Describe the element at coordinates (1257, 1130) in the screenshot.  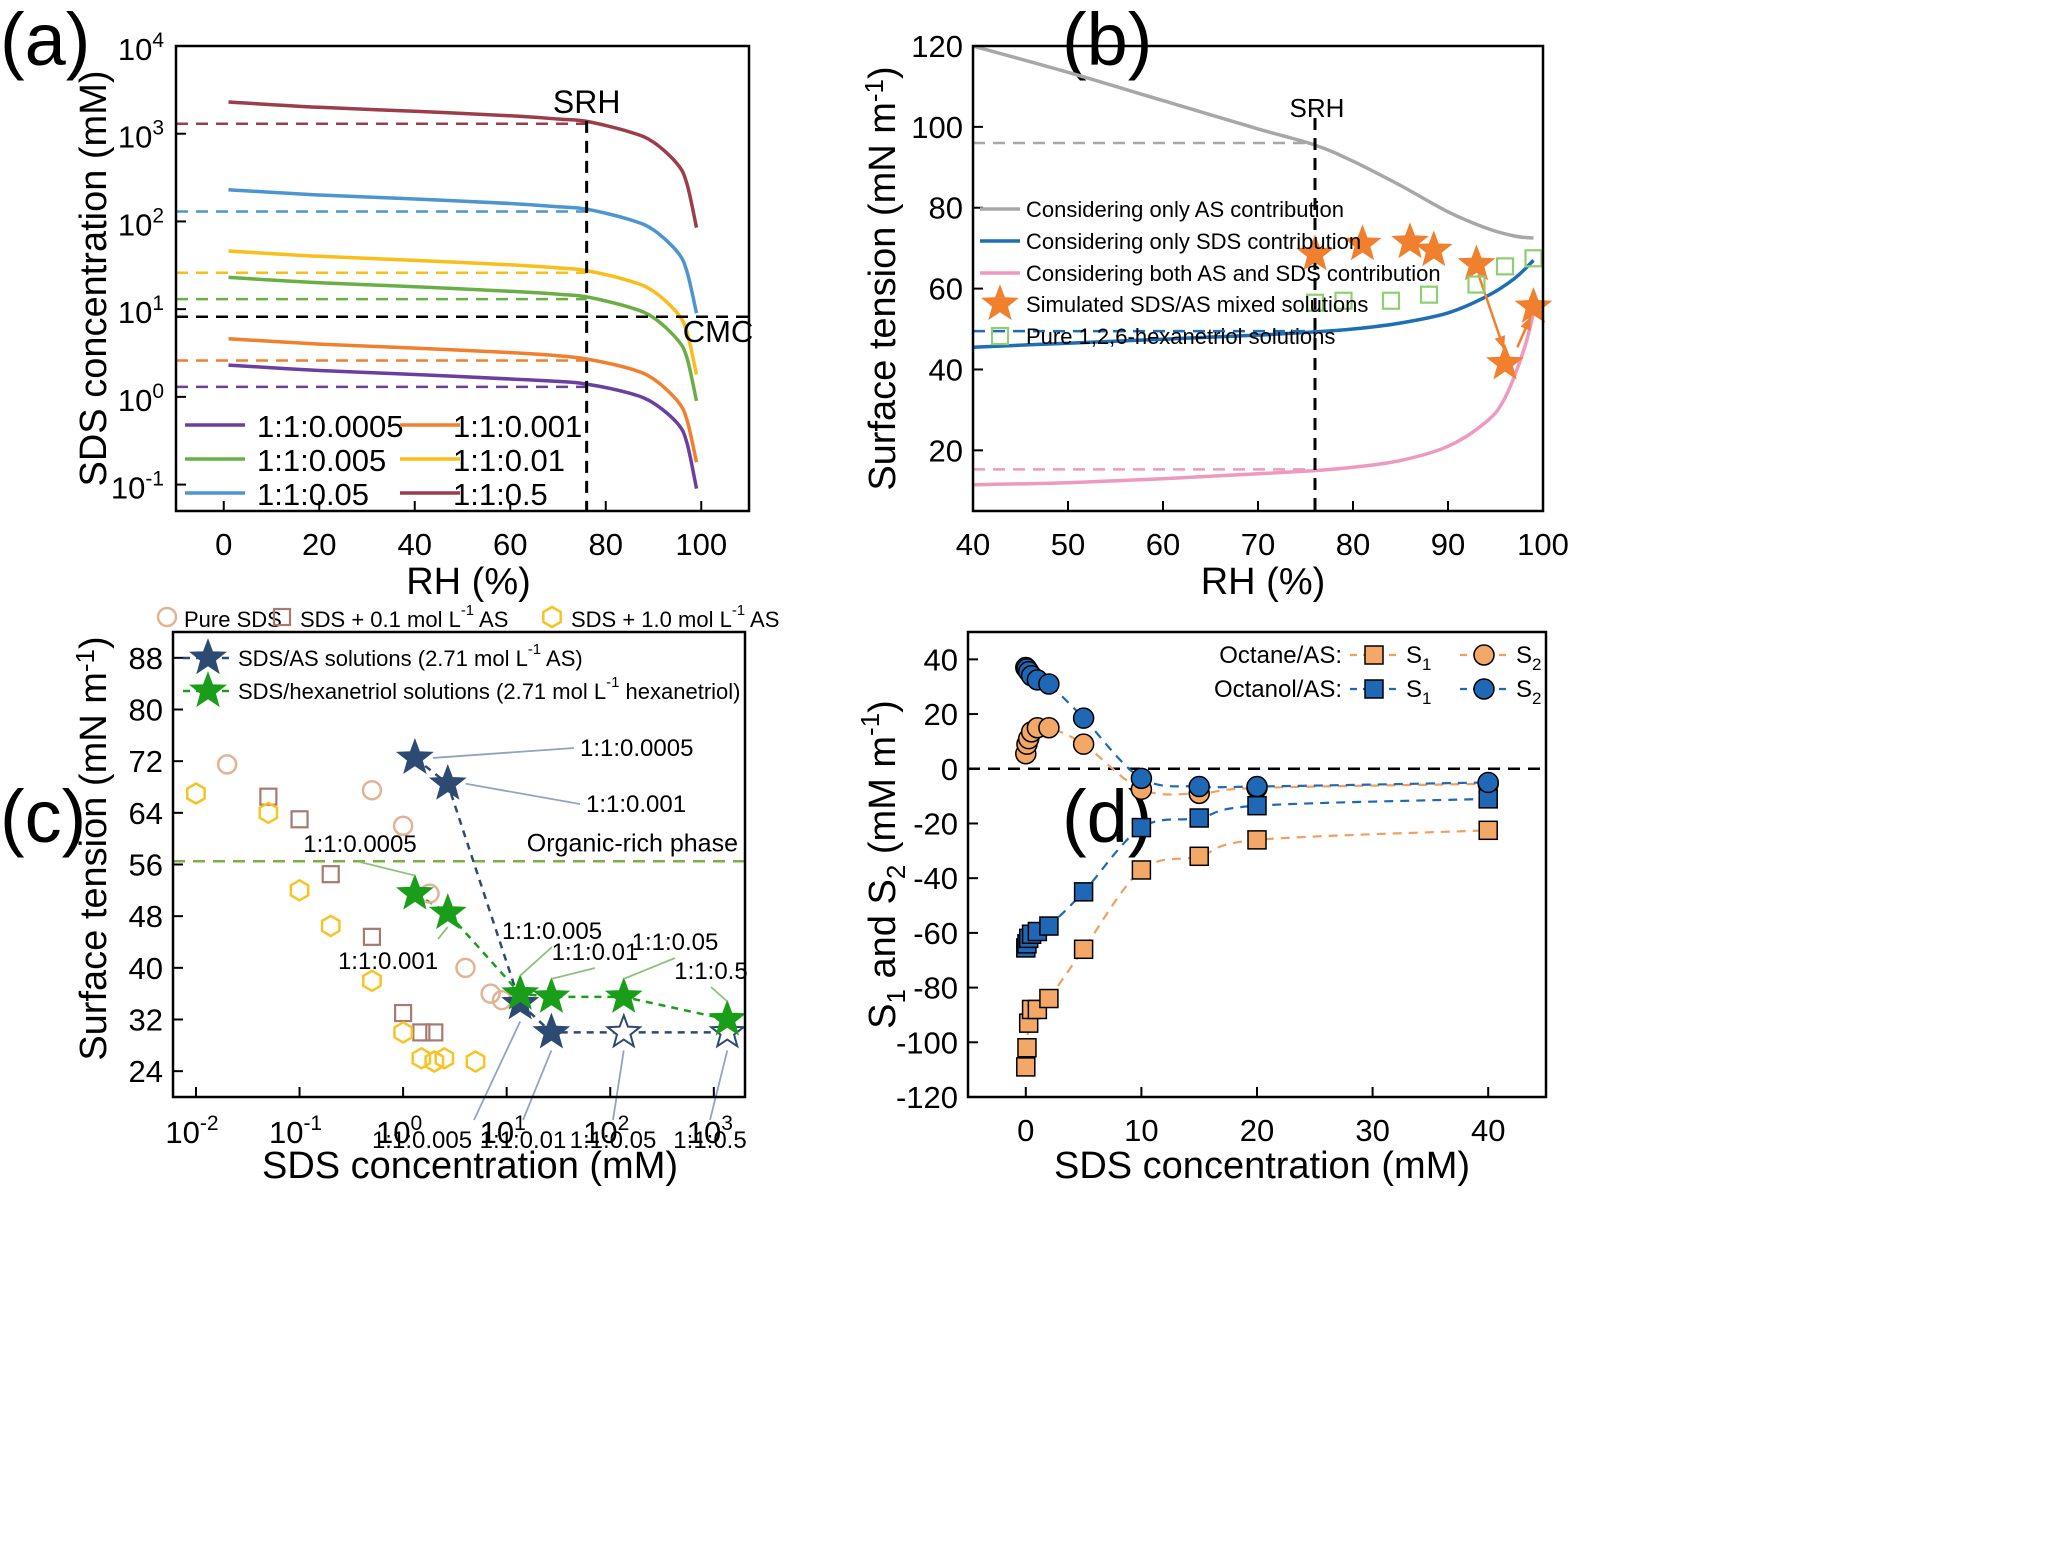
I see `x-tick-label: 20` at that location.